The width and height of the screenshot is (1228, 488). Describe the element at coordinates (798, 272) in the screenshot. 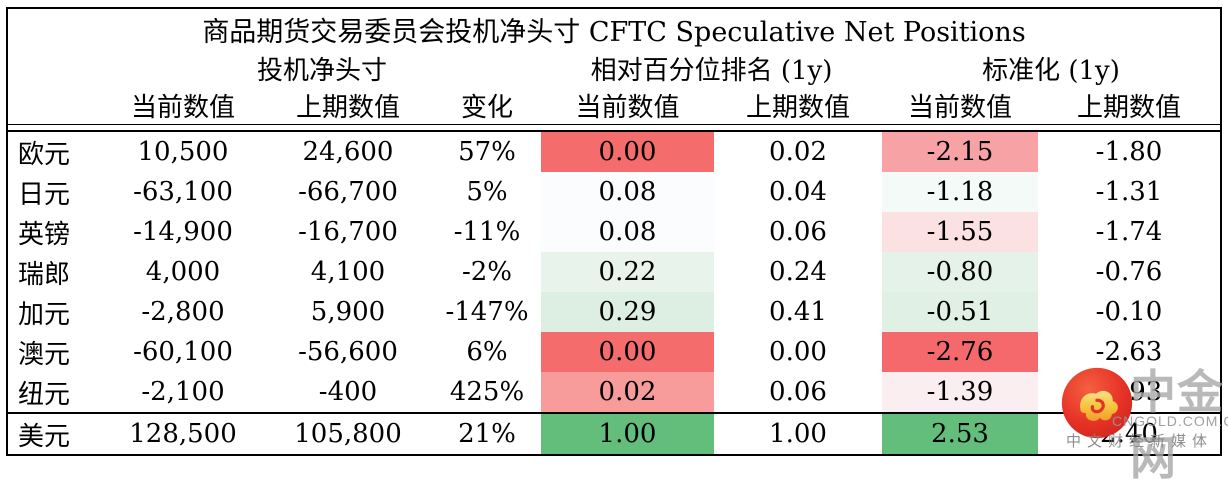

I see `pct-previous-cell: 0.24` at that location.